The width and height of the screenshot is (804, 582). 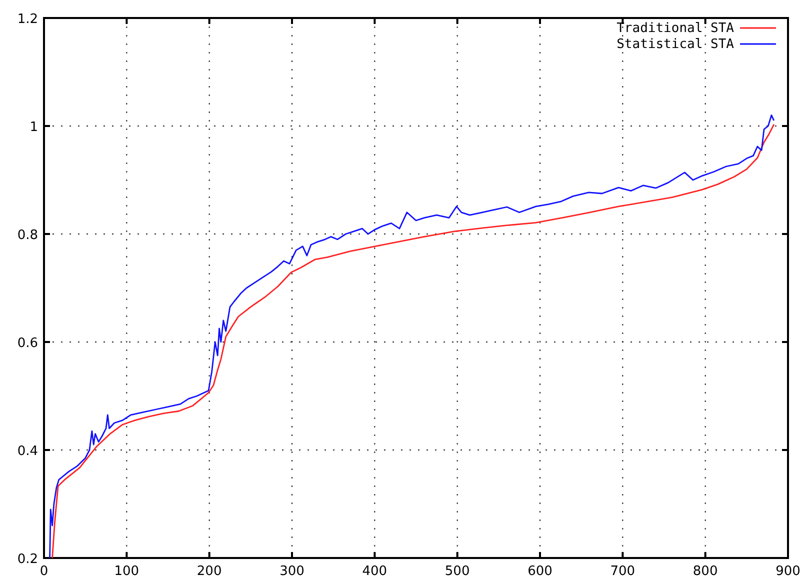 I want to click on x-tick-label: 700, so click(x=623, y=571).